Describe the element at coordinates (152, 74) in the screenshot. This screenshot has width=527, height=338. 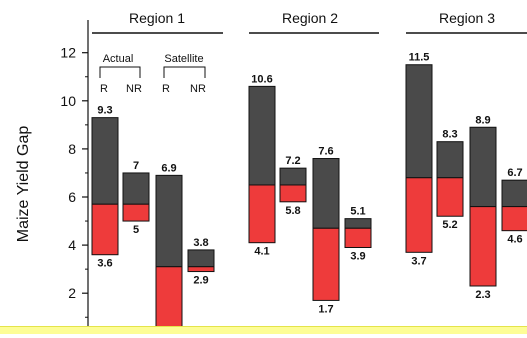
I see `legend: Actual Satellite R NR R NR` at that location.